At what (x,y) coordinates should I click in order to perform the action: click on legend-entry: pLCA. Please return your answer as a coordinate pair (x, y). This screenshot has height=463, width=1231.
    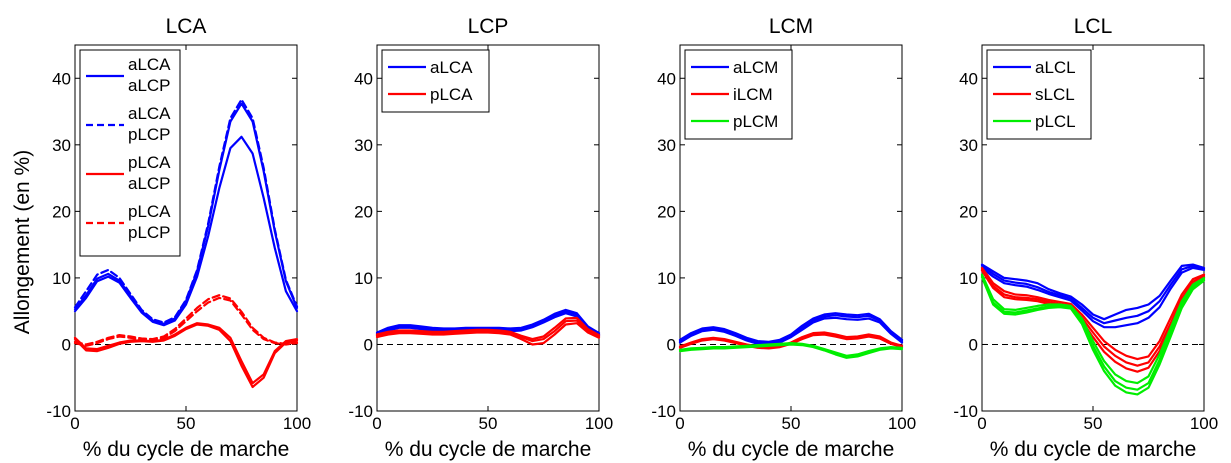
    Looking at the image, I should click on (430, 94).